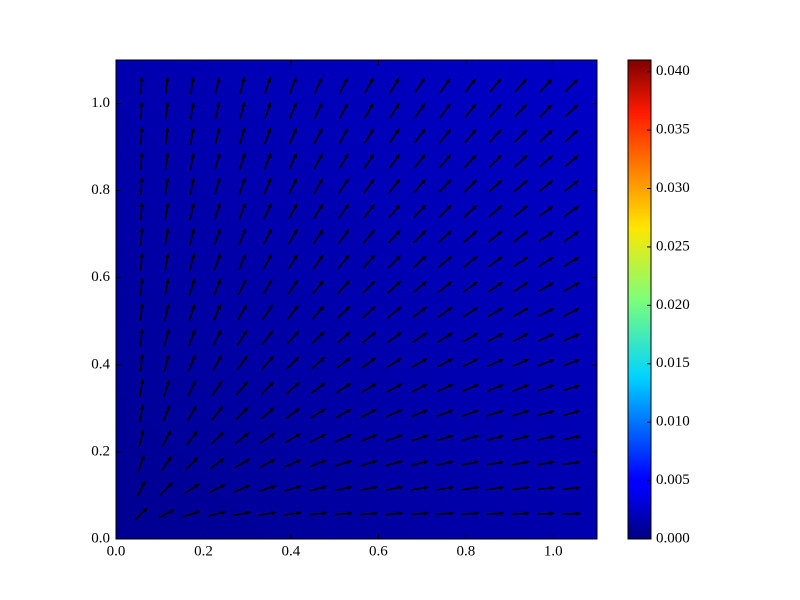 This screenshot has height=600, width=800. What do you see at coordinates (673, 130) in the screenshot?
I see `colorbar-tick-label: 0.035` at bounding box center [673, 130].